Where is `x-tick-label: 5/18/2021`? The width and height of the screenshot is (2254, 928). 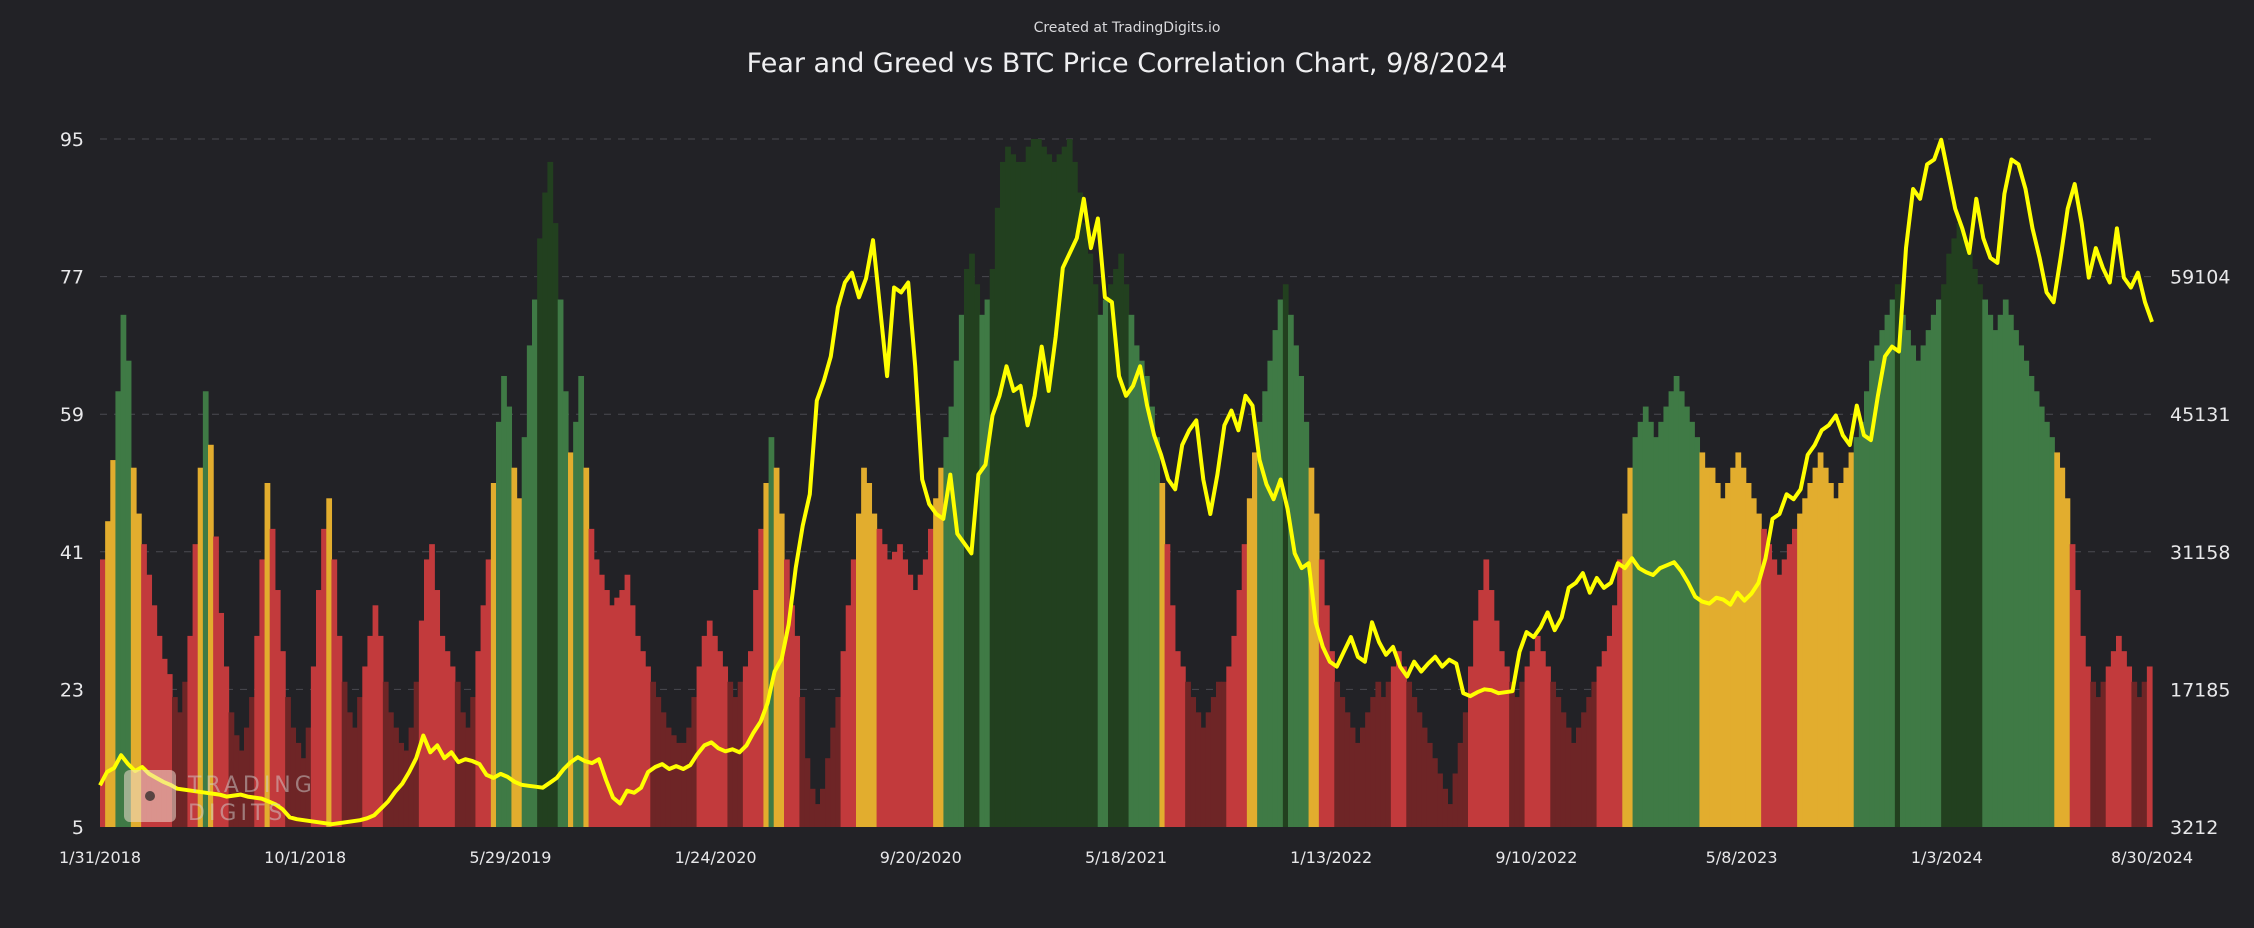
x-tick-label: 5/18/2021 is located at coordinates (1126, 857).